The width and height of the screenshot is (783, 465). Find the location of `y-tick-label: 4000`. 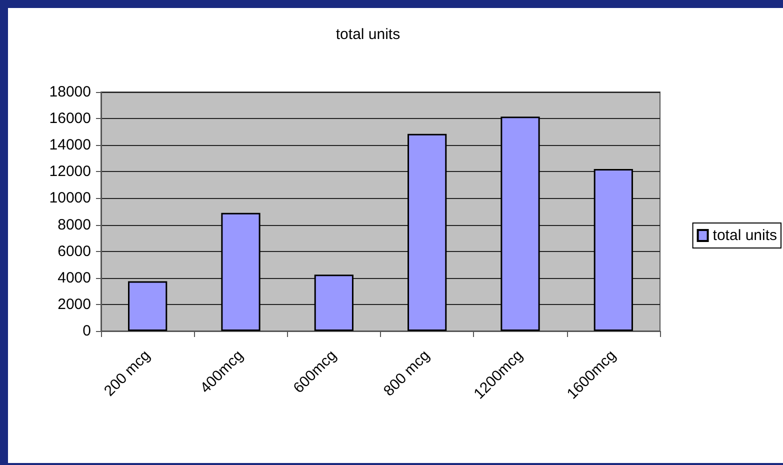

y-tick-label: 4000 is located at coordinates (74, 277).